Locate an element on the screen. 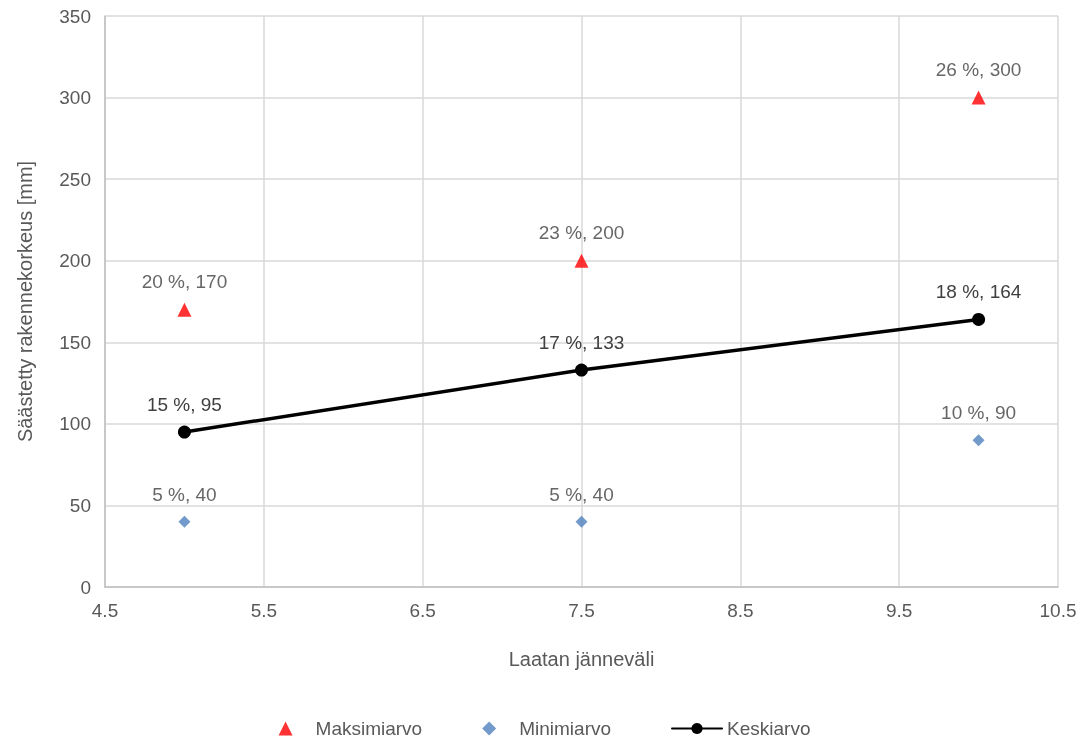 Image resolution: width=1089 pixels, height=743 pixels. y-tick-label: 300 is located at coordinates (75, 98).